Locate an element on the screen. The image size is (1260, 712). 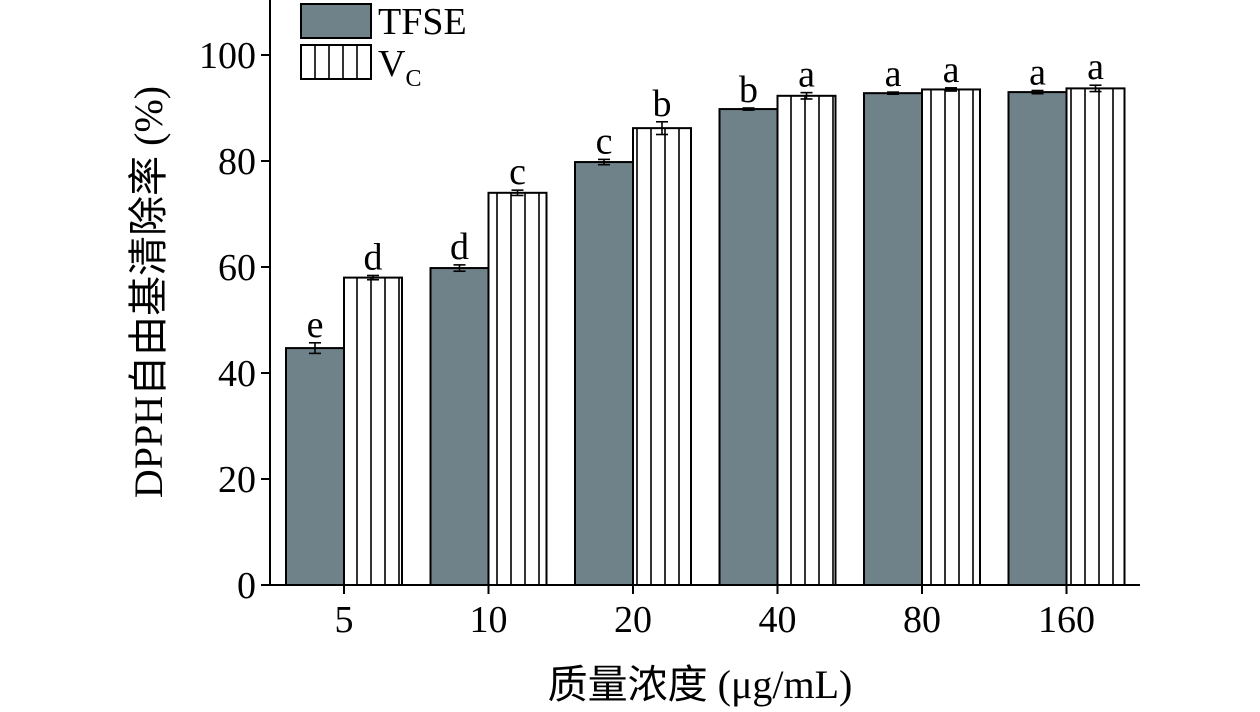
x-tick-label: 80 is located at coordinates (922, 620).